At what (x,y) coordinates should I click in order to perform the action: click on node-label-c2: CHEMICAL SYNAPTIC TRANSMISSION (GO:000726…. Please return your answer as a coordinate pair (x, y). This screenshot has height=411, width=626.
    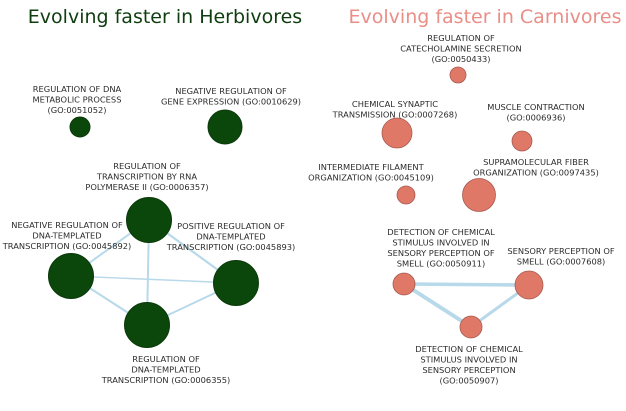
    Looking at the image, I should click on (395, 109).